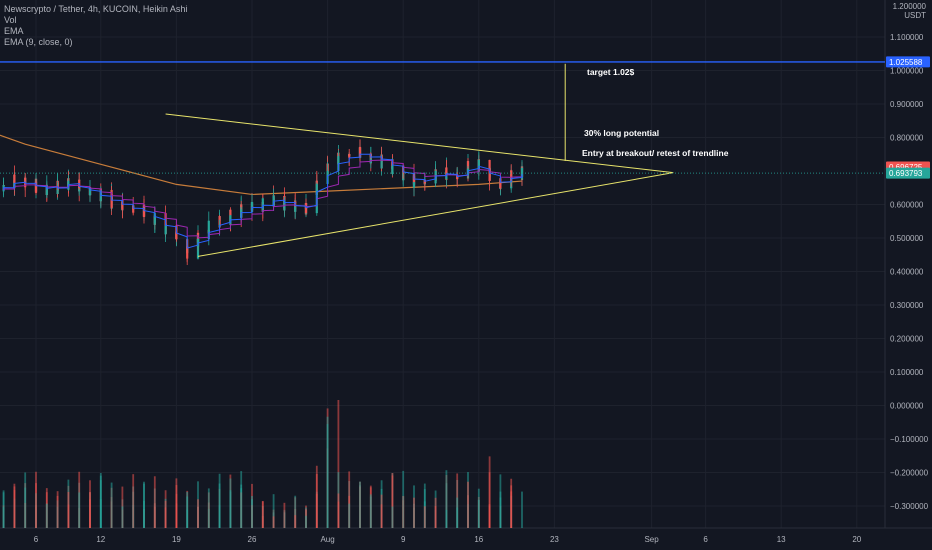  Describe the element at coordinates (906, 167) in the screenshot. I see `price-label-red: 0.696725` at that location.